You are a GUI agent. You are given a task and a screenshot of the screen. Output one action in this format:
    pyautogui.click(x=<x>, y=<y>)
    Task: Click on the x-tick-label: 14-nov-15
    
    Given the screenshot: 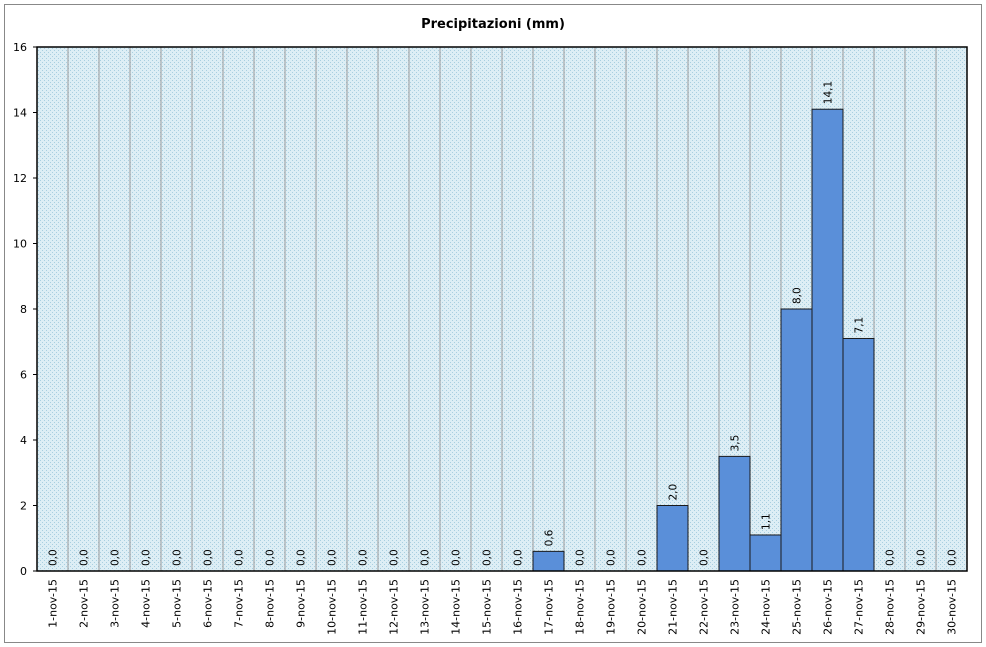 What is the action you would take?
    pyautogui.click(x=456, y=607)
    